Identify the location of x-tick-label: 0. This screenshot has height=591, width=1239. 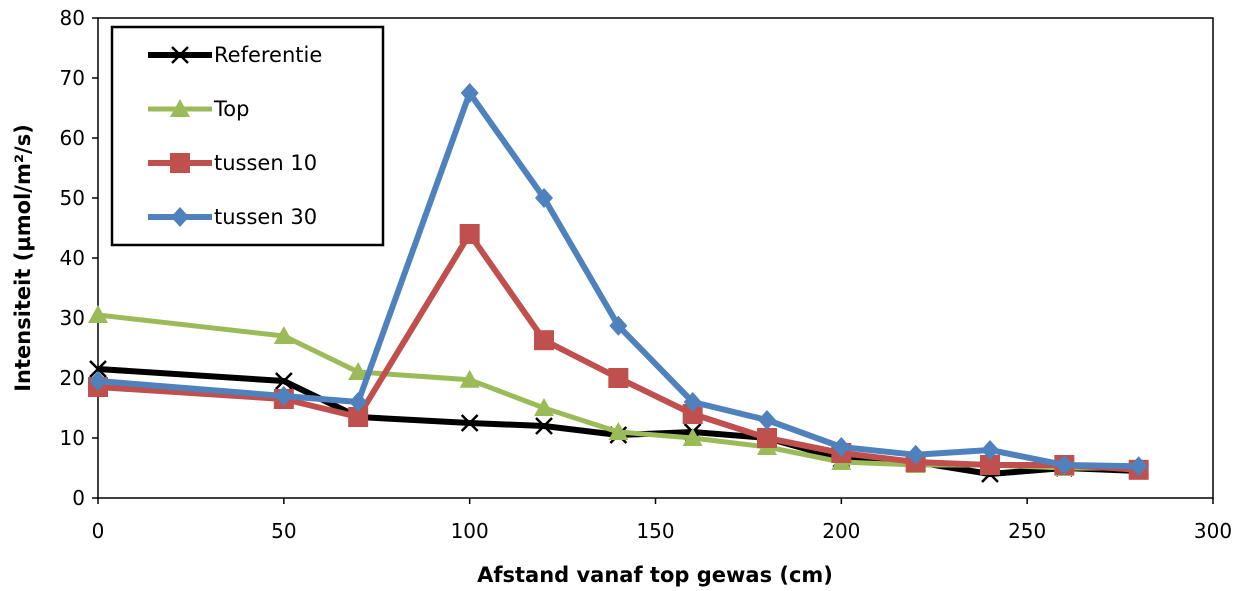
(98, 531).